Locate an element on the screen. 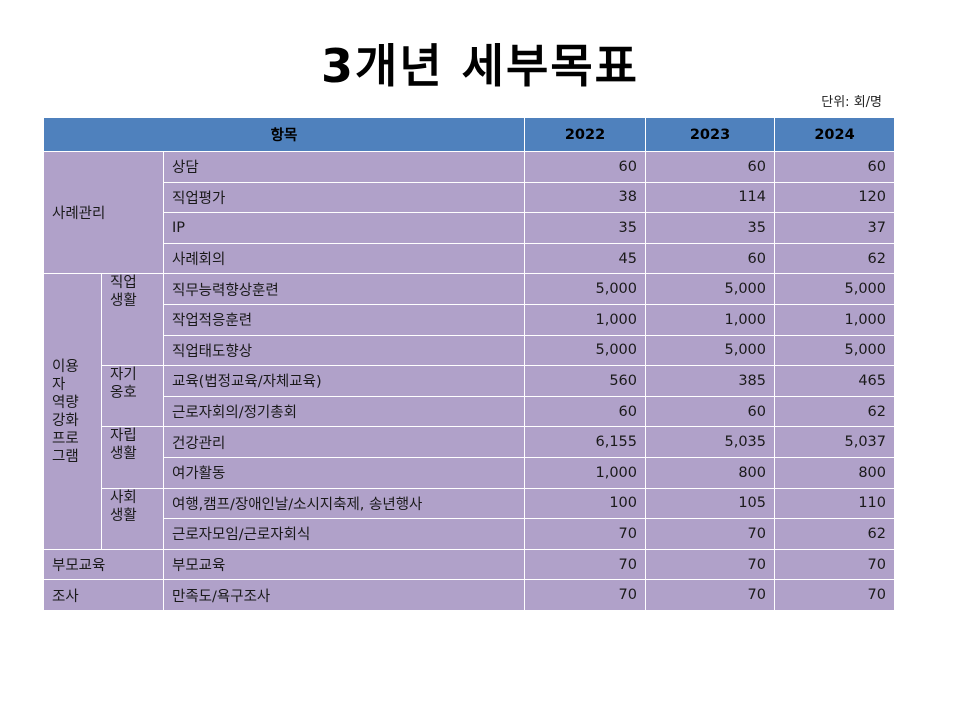 The image size is (960, 720). row-label: 여가활동 is located at coordinates (344, 472).